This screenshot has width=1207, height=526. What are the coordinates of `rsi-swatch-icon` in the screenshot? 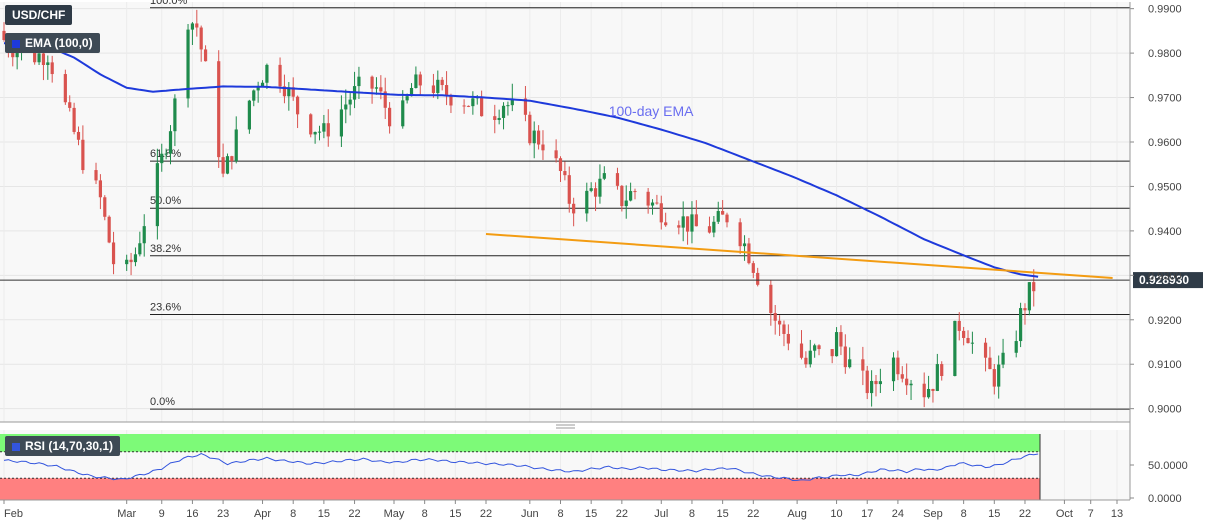 It's located at (16, 446).